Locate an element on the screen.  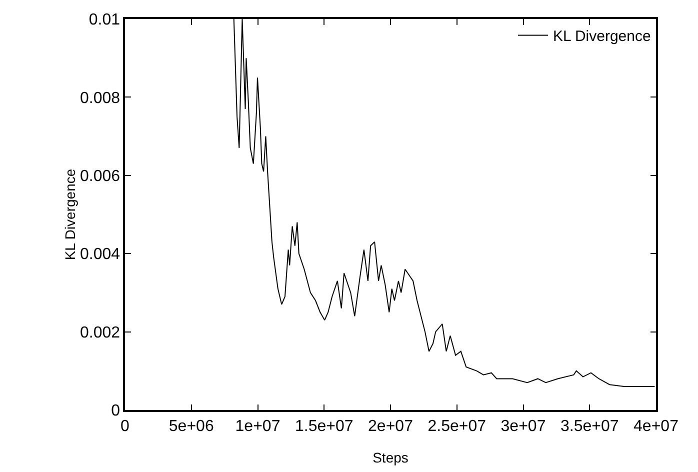
x-tick-label: 3e+07 is located at coordinates (523, 426).